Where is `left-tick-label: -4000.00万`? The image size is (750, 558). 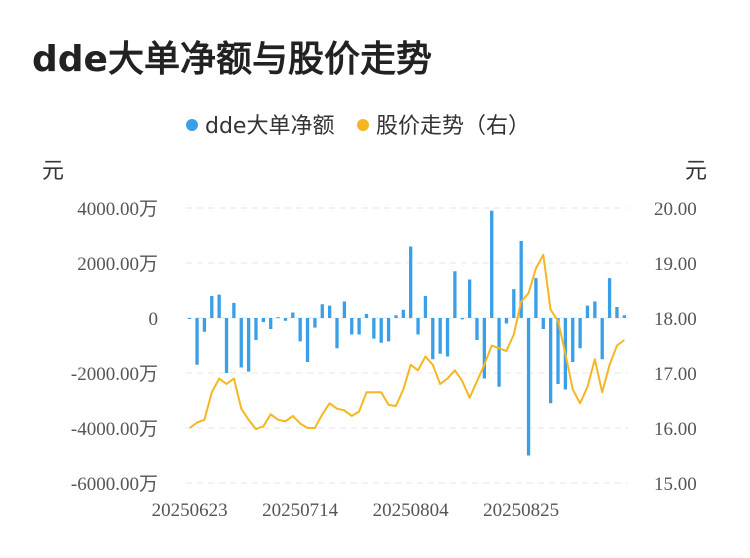
left-tick-label: -4000.00万 is located at coordinates (114, 429).